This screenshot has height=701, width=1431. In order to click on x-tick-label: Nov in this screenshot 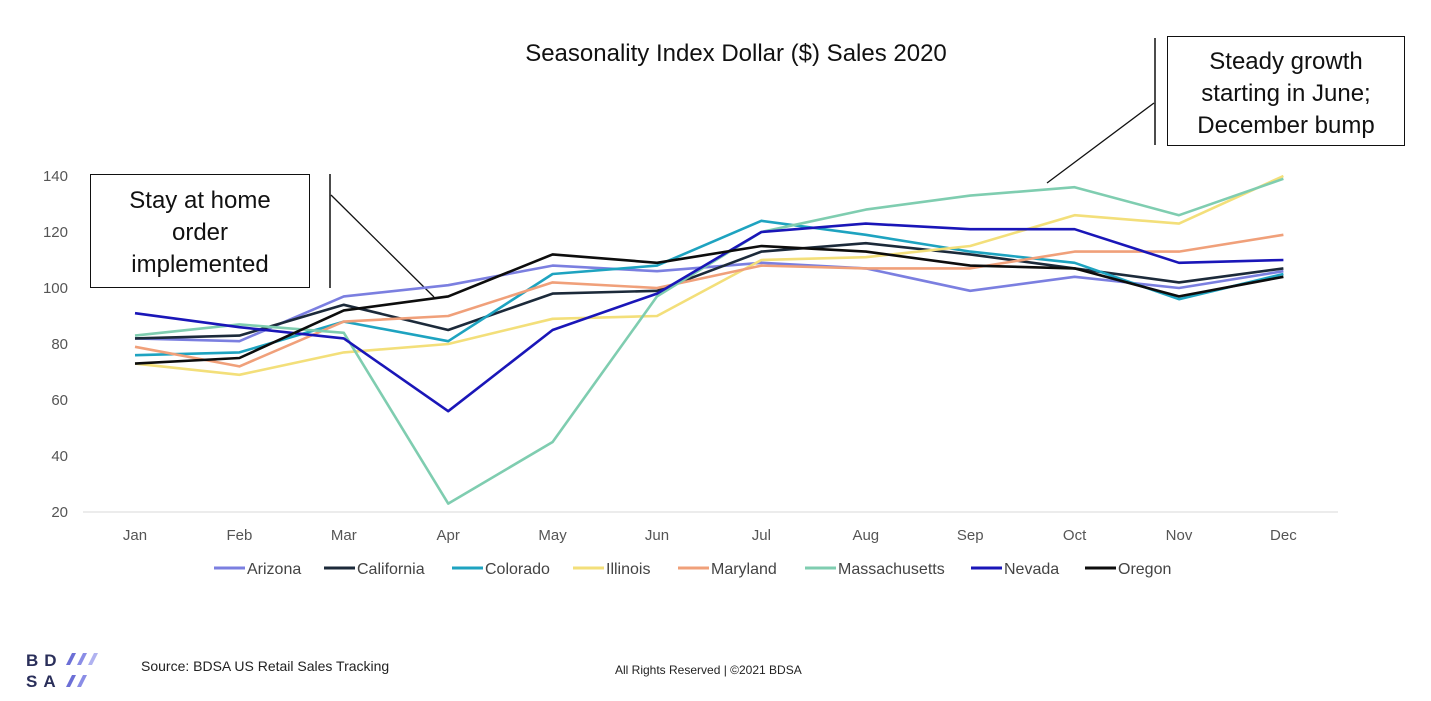, I will do `click(1179, 535)`.